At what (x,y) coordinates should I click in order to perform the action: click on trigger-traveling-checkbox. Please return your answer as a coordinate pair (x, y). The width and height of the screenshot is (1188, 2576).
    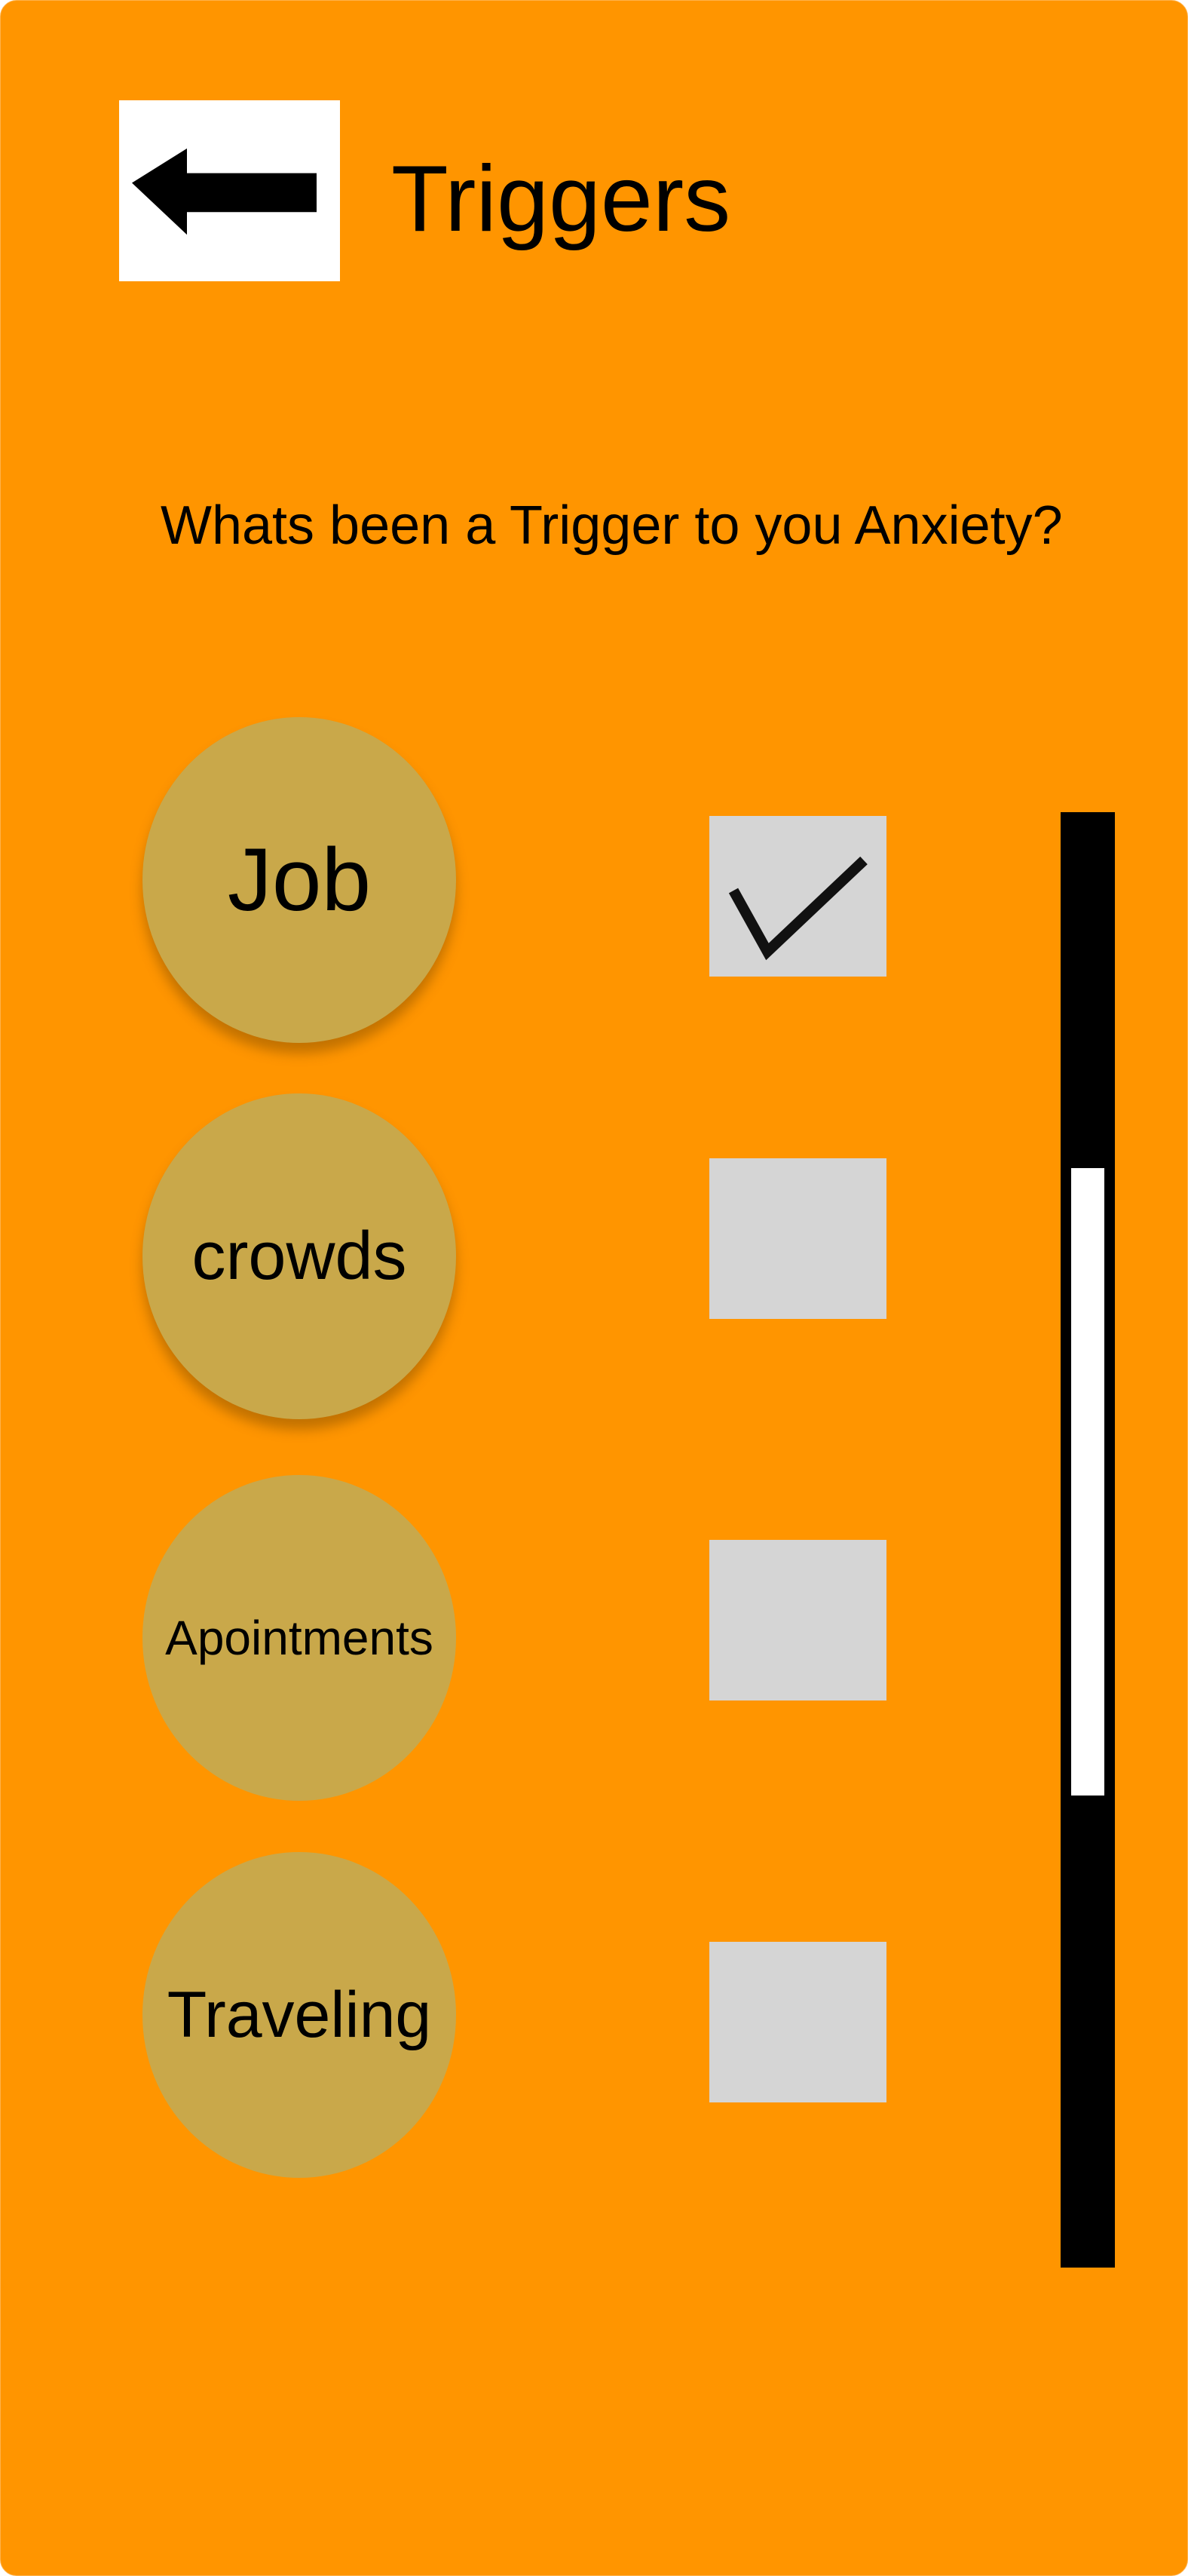
    Looking at the image, I should click on (797, 2022).